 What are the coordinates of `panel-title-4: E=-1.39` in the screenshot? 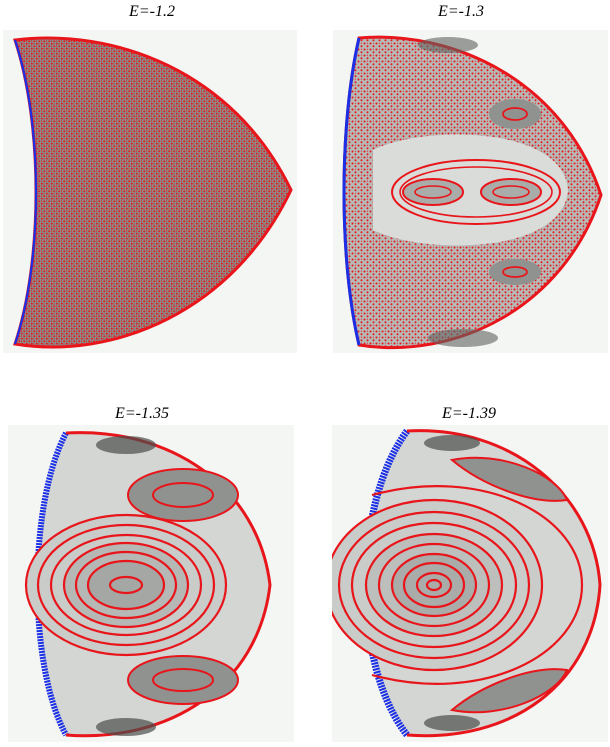 It's located at (469, 413).